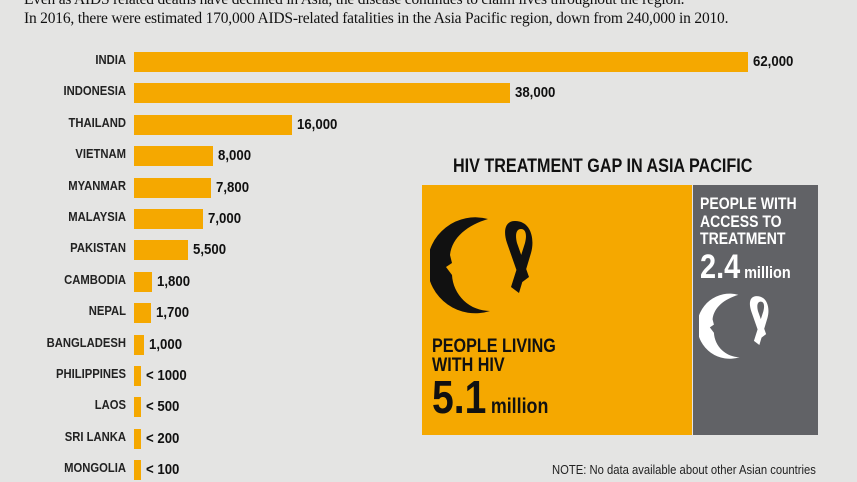 This screenshot has width=857, height=482. What do you see at coordinates (107, 311) in the screenshot?
I see `country-label: NEPAL` at bounding box center [107, 311].